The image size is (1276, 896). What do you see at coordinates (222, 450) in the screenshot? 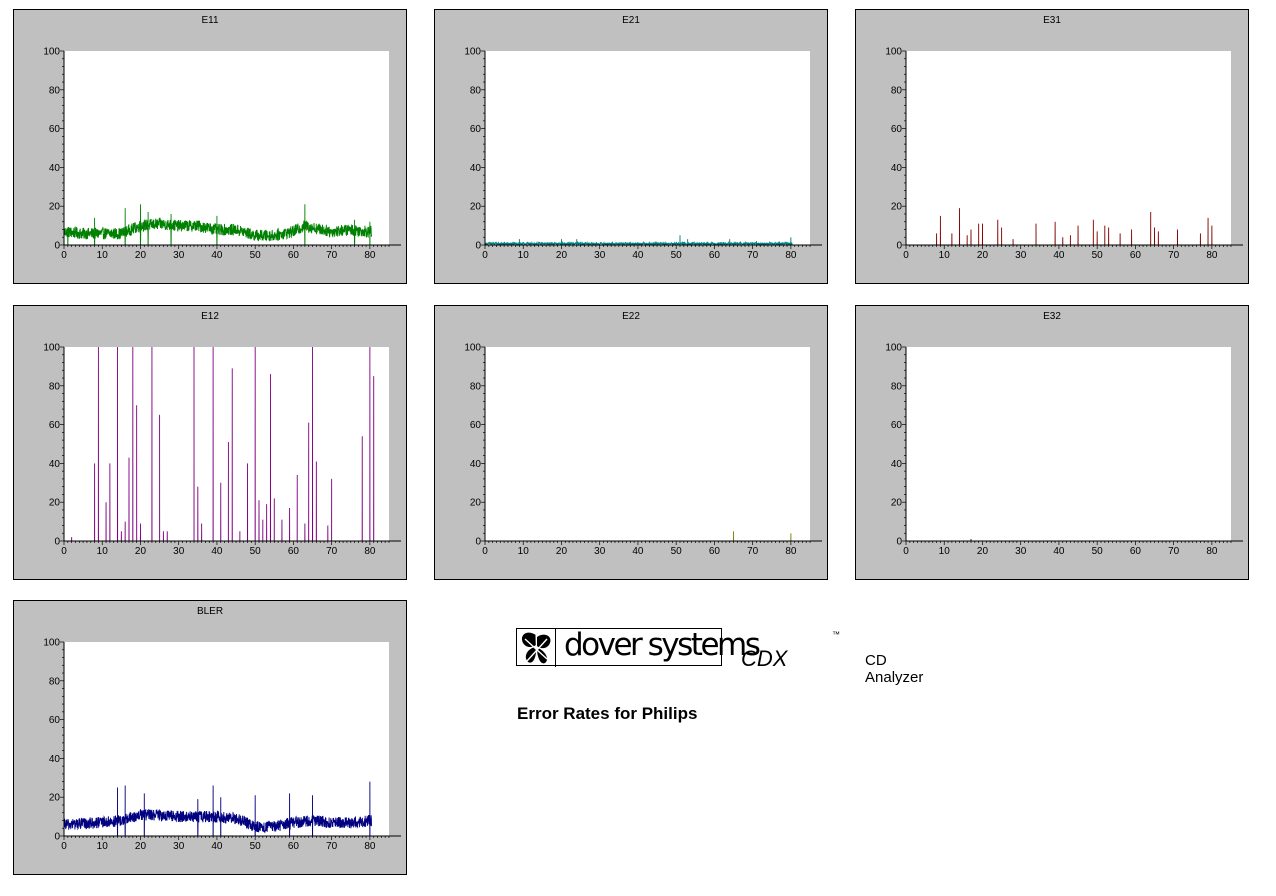
I see `chart-e12: 0 10 20 30 40 50 60 70 80 0 20 40 60 80 100` at bounding box center [222, 450].